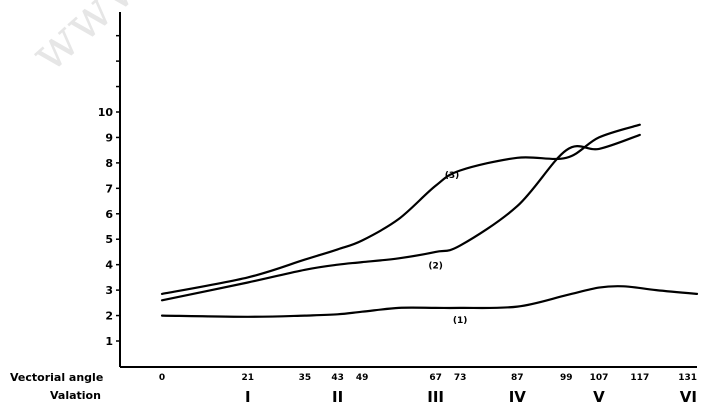  Describe the element at coordinates (362, 378) in the screenshot. I see `x-tick-label: 49` at that location.